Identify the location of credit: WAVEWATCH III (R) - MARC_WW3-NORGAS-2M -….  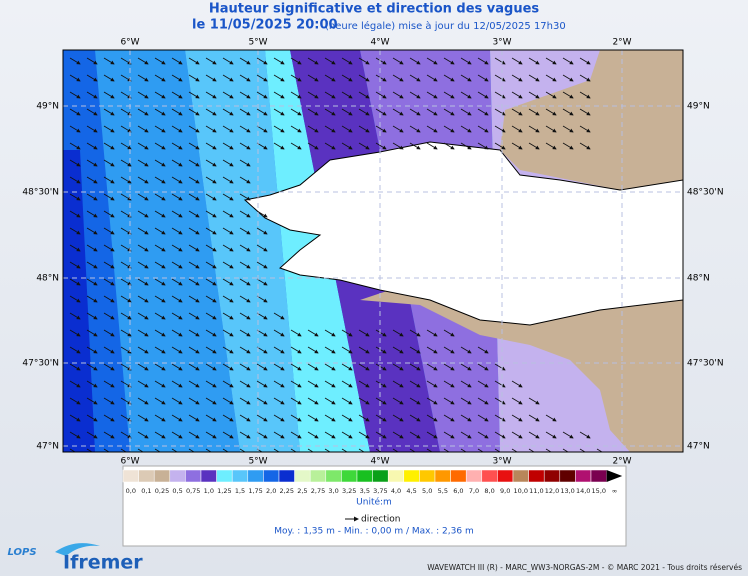
(584, 567).